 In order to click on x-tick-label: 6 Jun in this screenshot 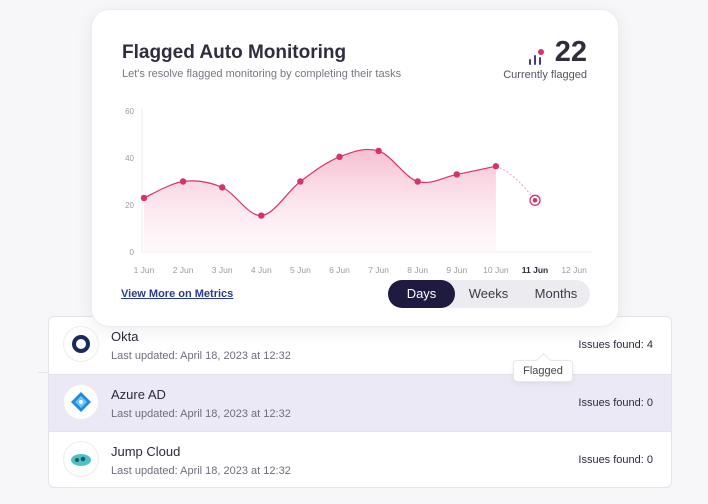, I will do `click(339, 270)`.